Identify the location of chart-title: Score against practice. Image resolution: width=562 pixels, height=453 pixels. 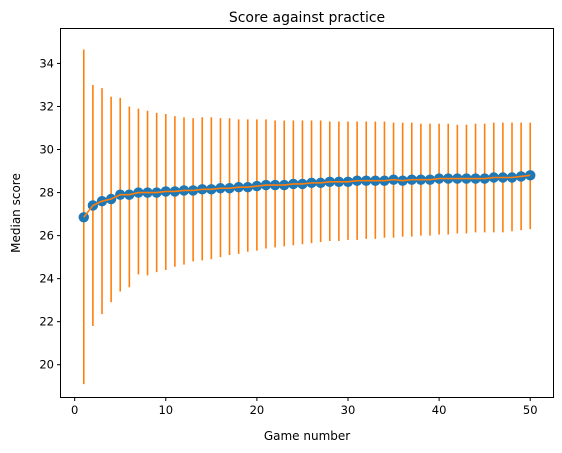
(307, 18).